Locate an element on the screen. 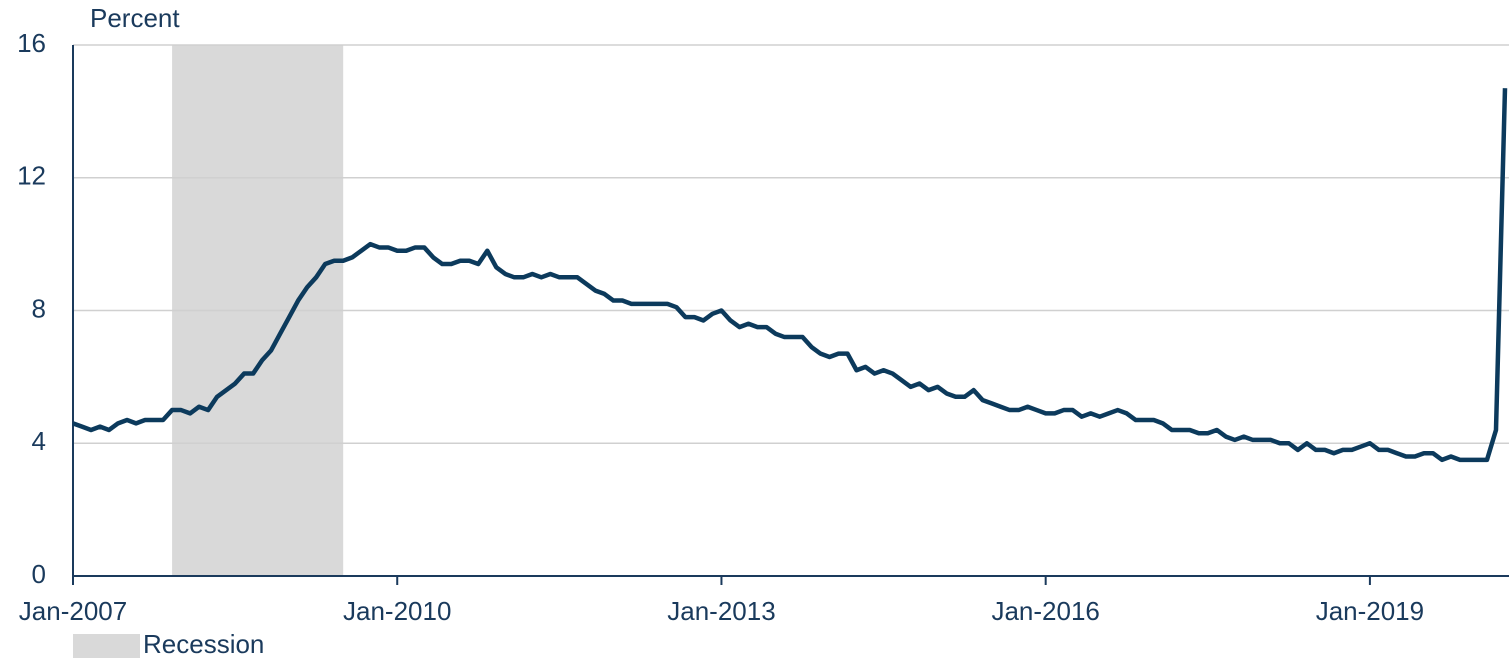 The height and width of the screenshot is (660, 1509). y-tick-label: 4 is located at coordinates (39, 441).